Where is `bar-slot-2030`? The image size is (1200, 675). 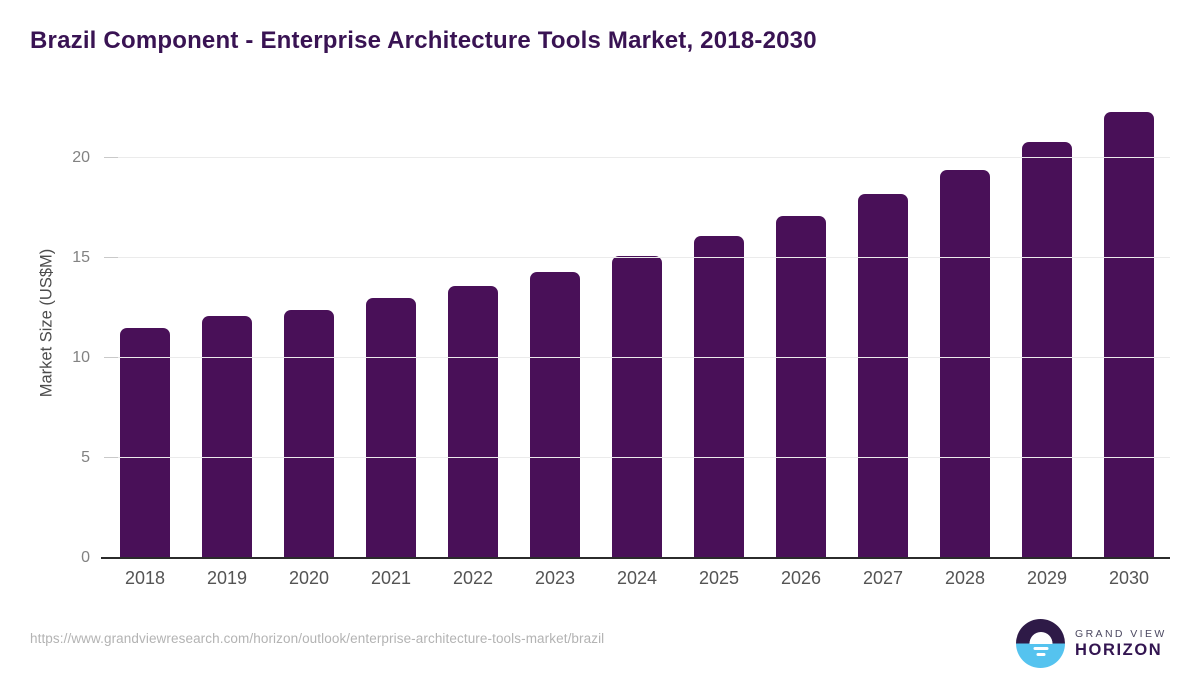
bar-slot-2030 is located at coordinates (1129, 329).